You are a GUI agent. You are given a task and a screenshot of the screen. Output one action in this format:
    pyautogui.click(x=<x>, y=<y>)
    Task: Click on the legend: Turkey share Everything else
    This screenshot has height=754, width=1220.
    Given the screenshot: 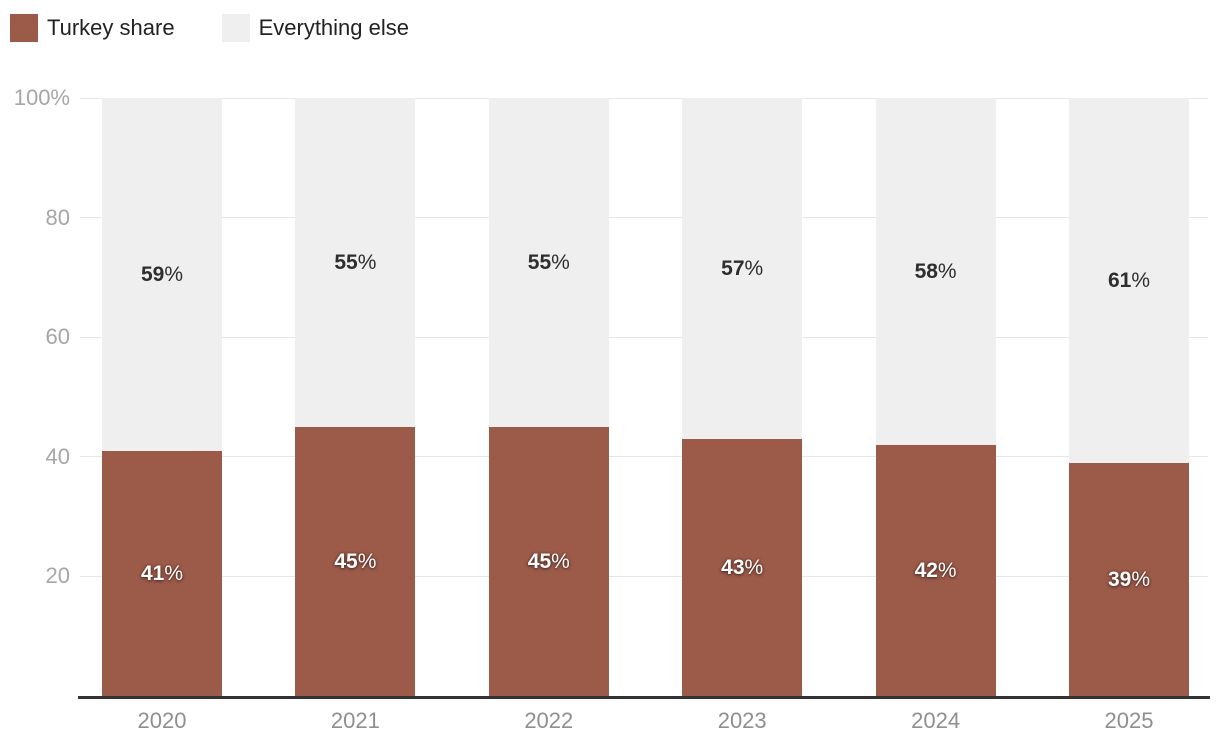 What is the action you would take?
    pyautogui.click(x=209, y=28)
    